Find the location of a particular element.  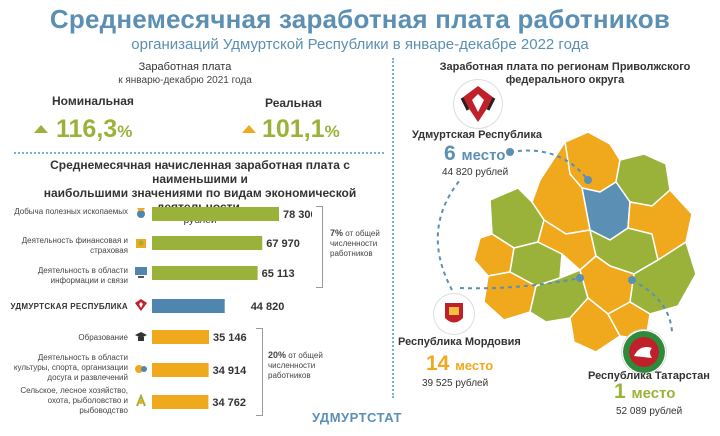

udmurtia-salary: 44 820 рублей is located at coordinates (475, 172).